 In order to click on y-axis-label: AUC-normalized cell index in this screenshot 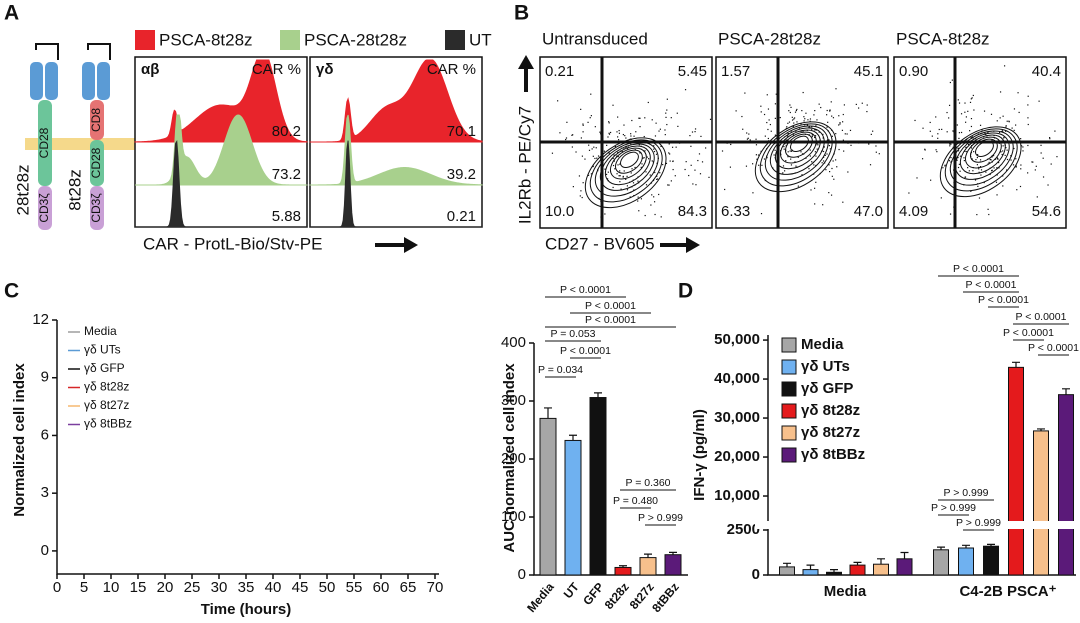, I will do `click(509, 458)`.